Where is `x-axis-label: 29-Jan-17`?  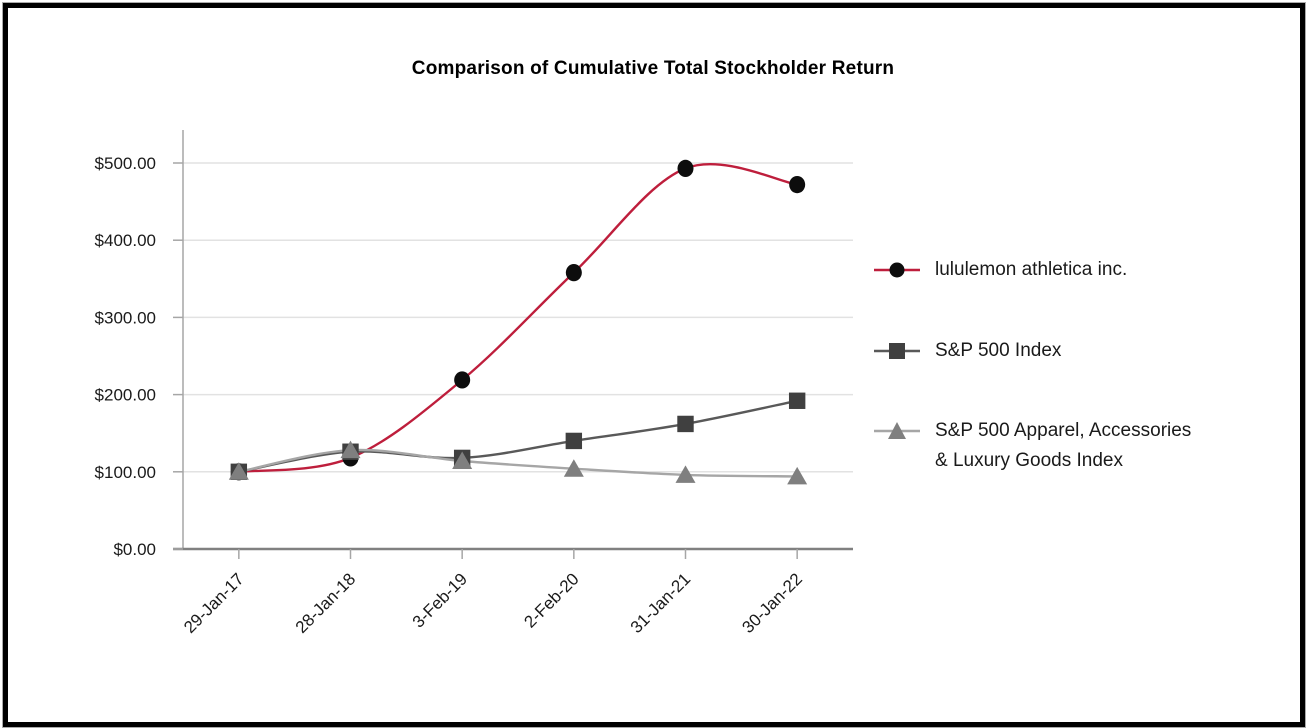
x-axis-label: 29-Jan-17 is located at coordinates (214, 603).